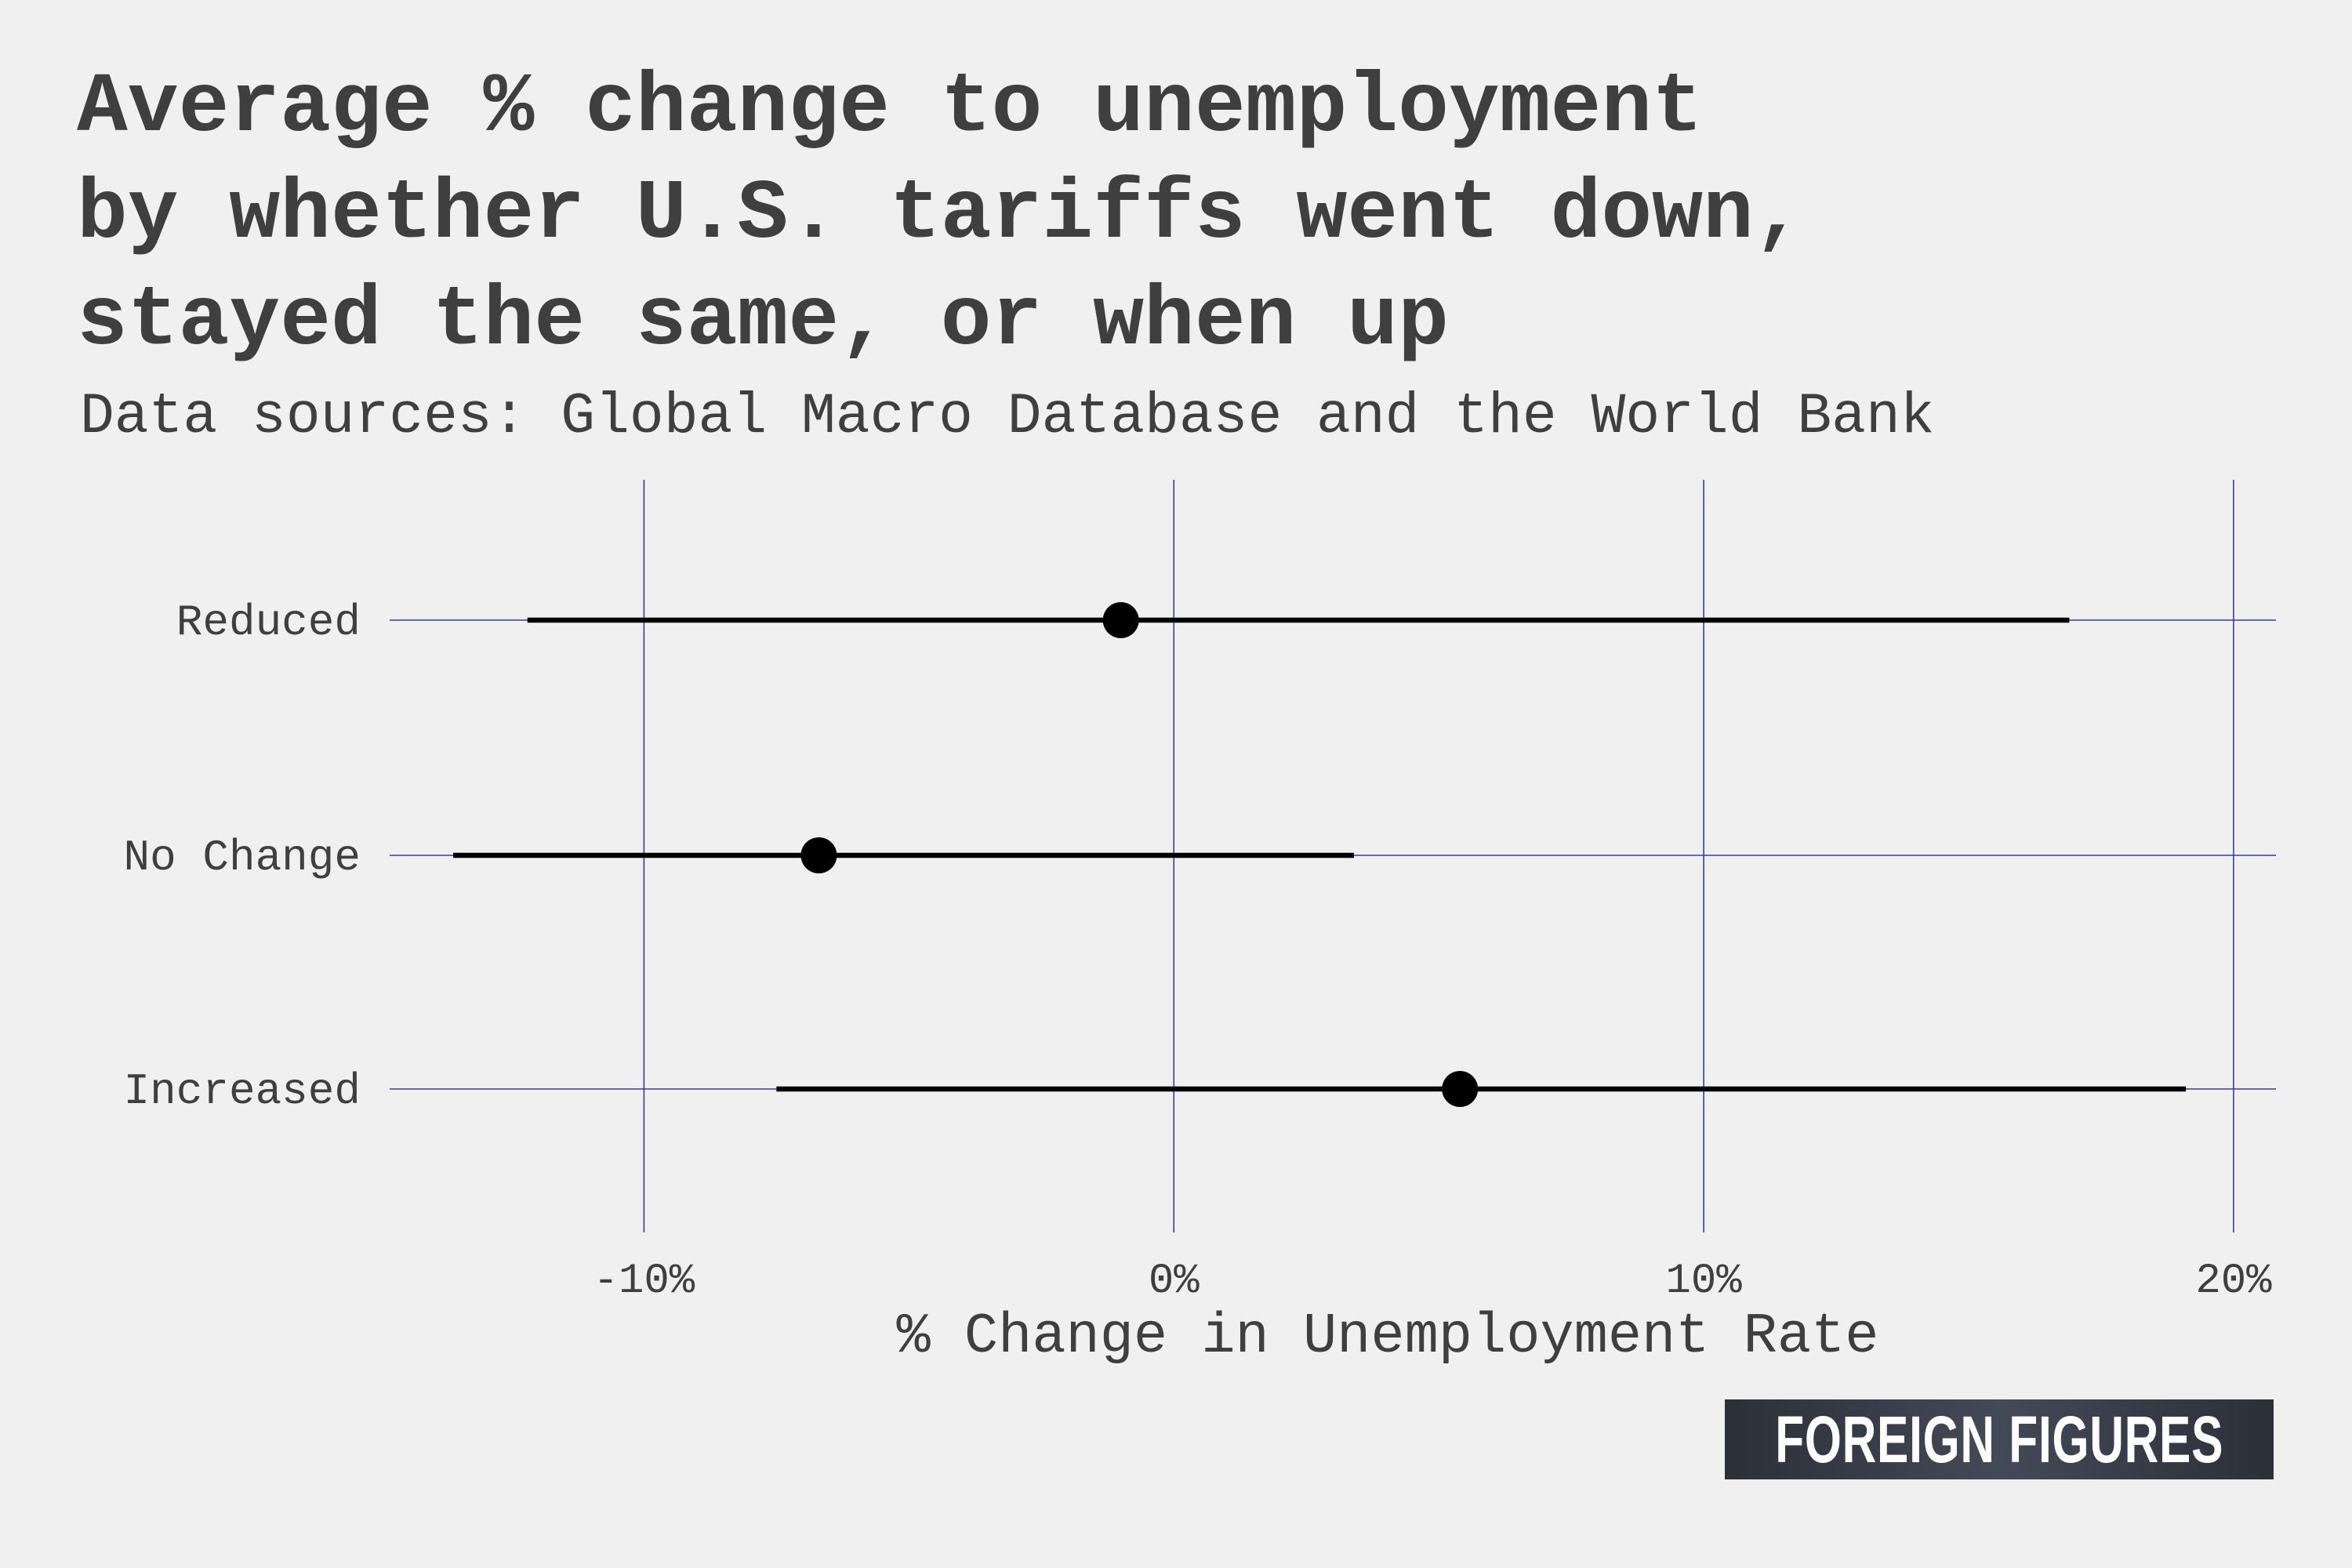 Image resolution: width=2352 pixels, height=1568 pixels. What do you see at coordinates (242, 858) in the screenshot?
I see `y-tick-label: No Change` at bounding box center [242, 858].